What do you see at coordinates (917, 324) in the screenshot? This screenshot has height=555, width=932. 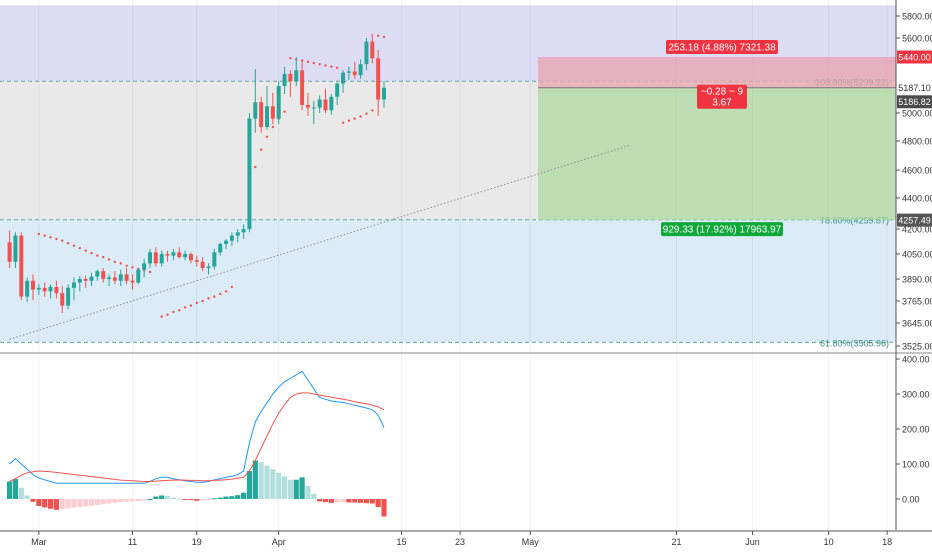 I see `price-tick-label: 3645.00` at bounding box center [917, 324].